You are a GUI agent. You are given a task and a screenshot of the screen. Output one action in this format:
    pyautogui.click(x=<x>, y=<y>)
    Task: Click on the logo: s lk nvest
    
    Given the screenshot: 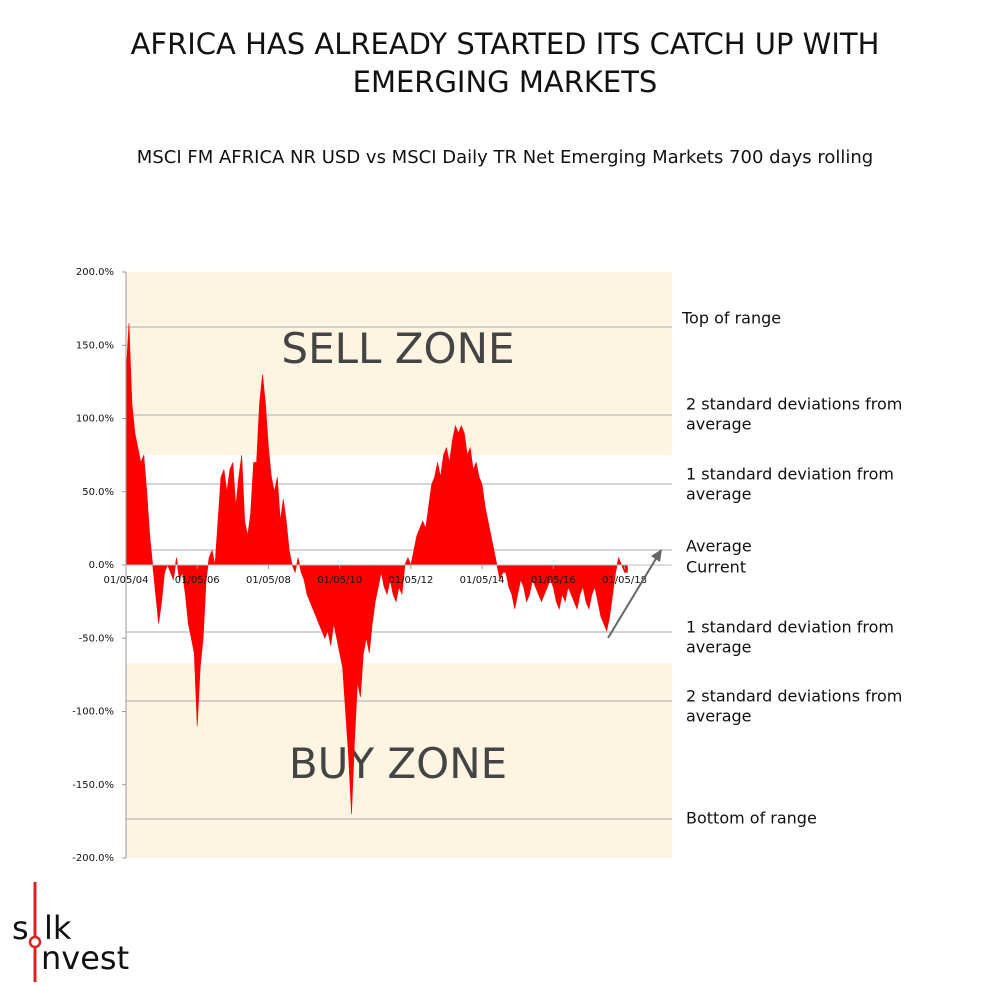 What is the action you would take?
    pyautogui.click(x=70, y=932)
    